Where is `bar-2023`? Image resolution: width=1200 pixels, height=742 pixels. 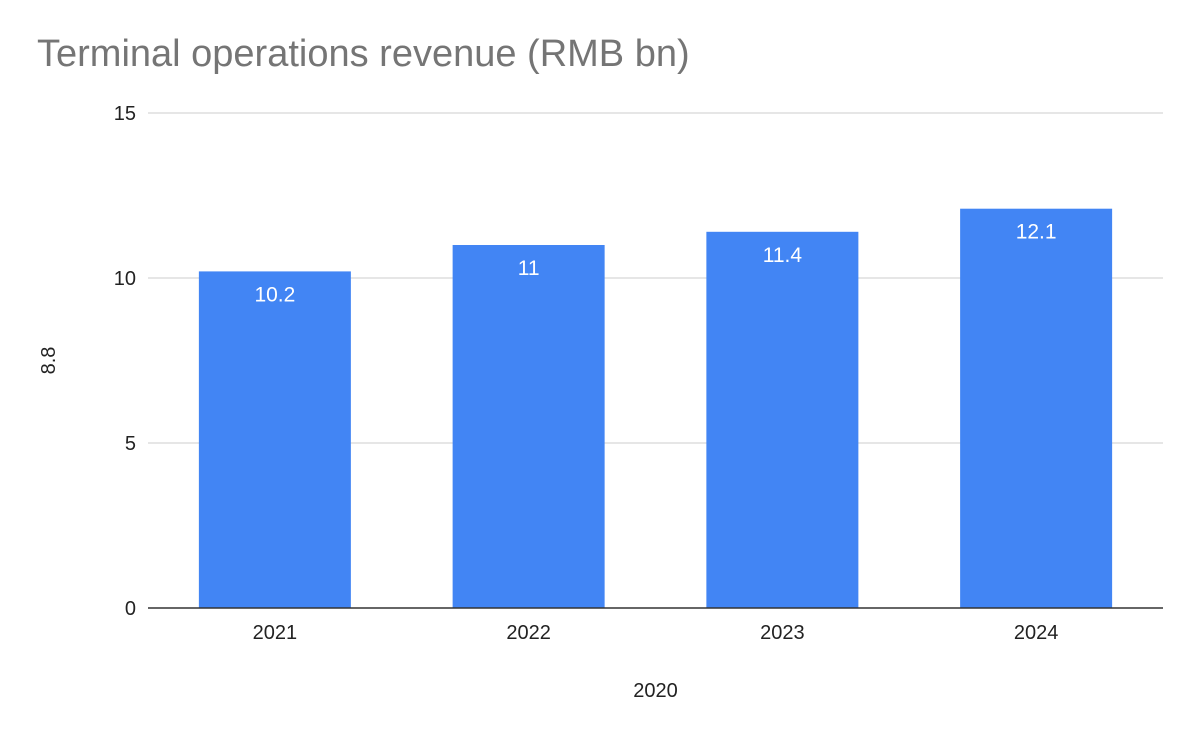 bar-2023 is located at coordinates (782, 420).